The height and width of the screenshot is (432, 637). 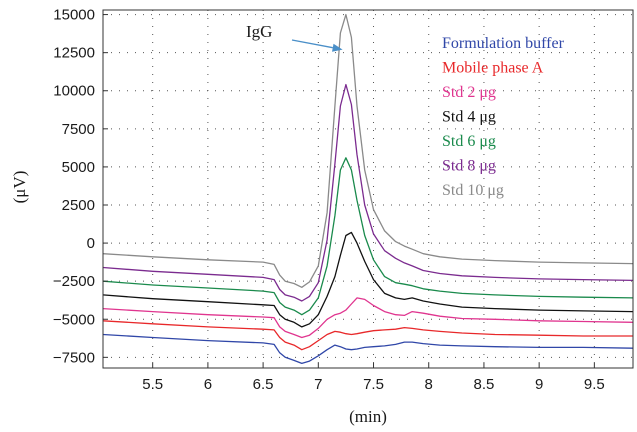 I want to click on x-tick-label: 6.5, so click(x=263, y=384).